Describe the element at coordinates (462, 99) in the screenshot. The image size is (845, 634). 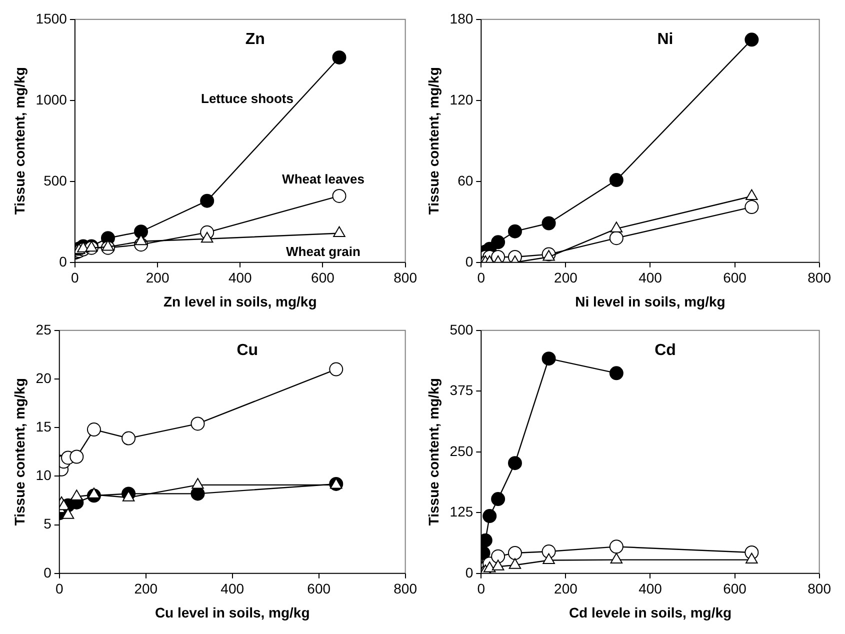
I see `y-tick-label: 120` at that location.